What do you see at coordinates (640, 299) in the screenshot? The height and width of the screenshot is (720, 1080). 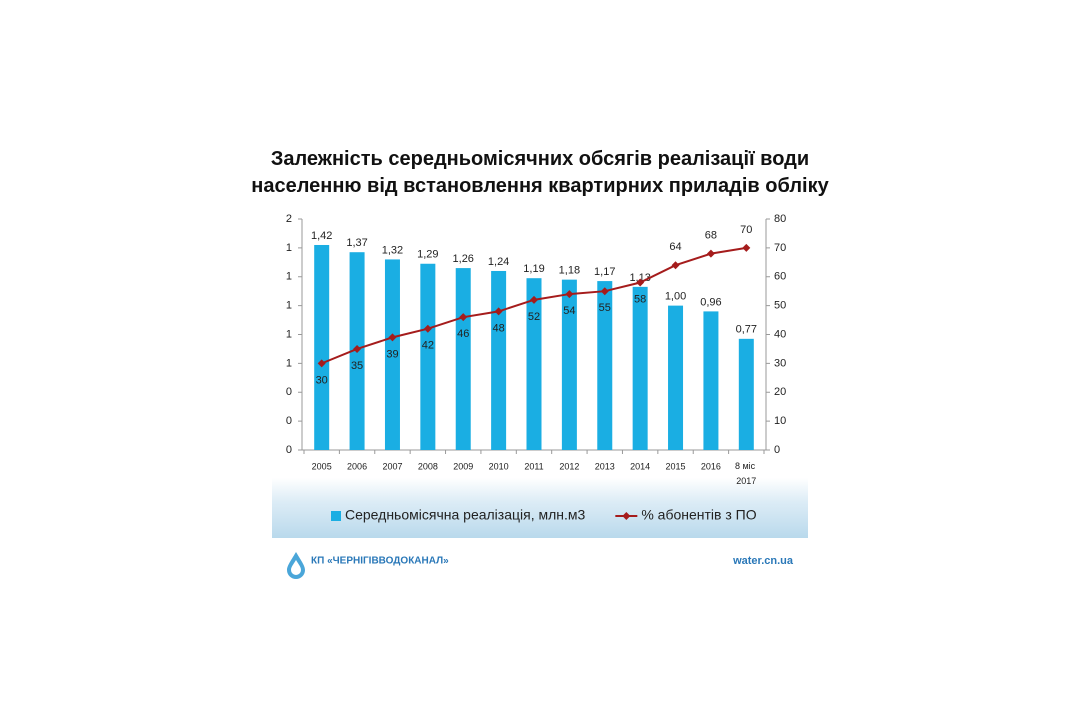 I see `line-value-label: 58` at bounding box center [640, 299].